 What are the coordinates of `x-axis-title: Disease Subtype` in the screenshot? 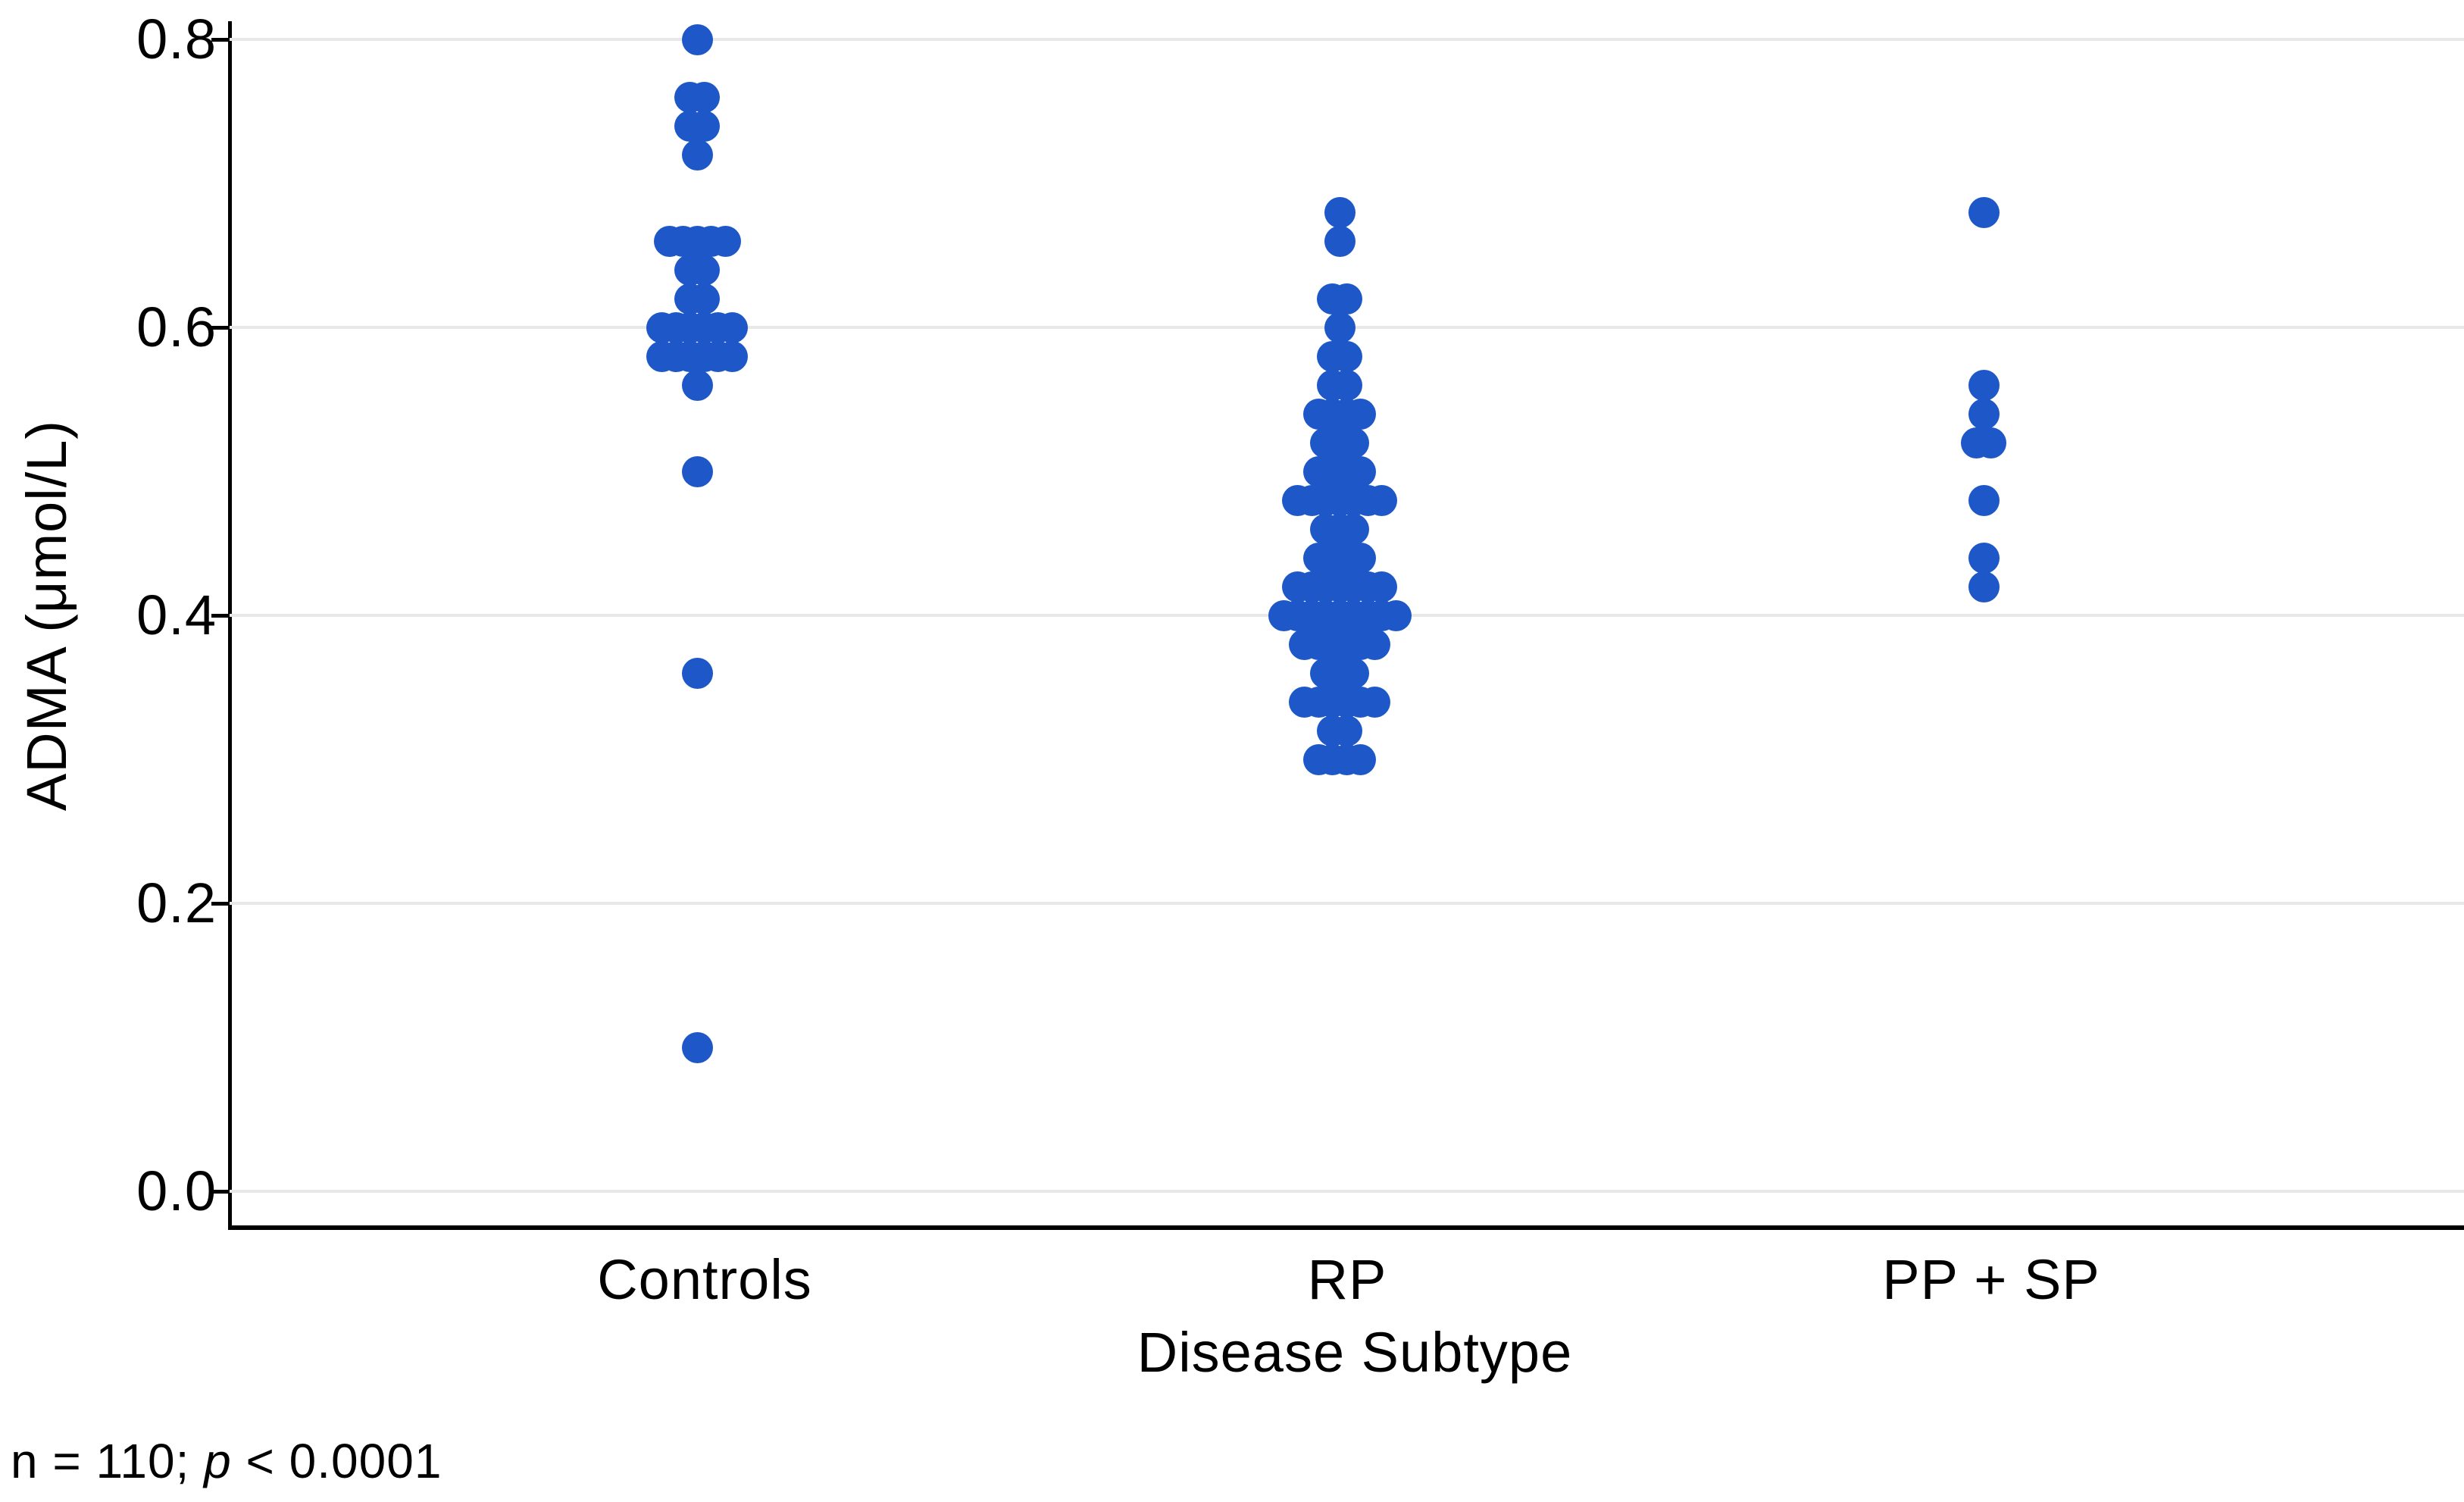 It's located at (1355, 1352).